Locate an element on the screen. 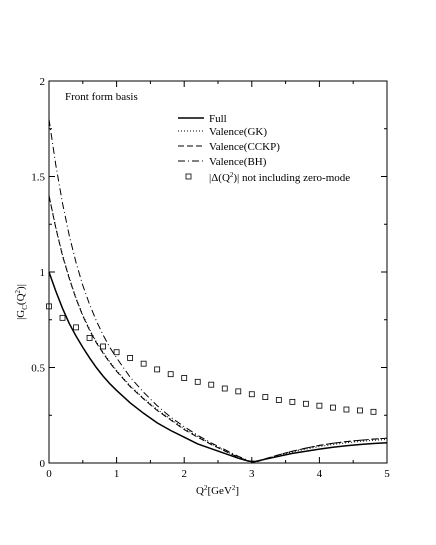 Image resolution: width=436 pixels, height=545 pixels. x-title-end: ] is located at coordinates (237, 491).